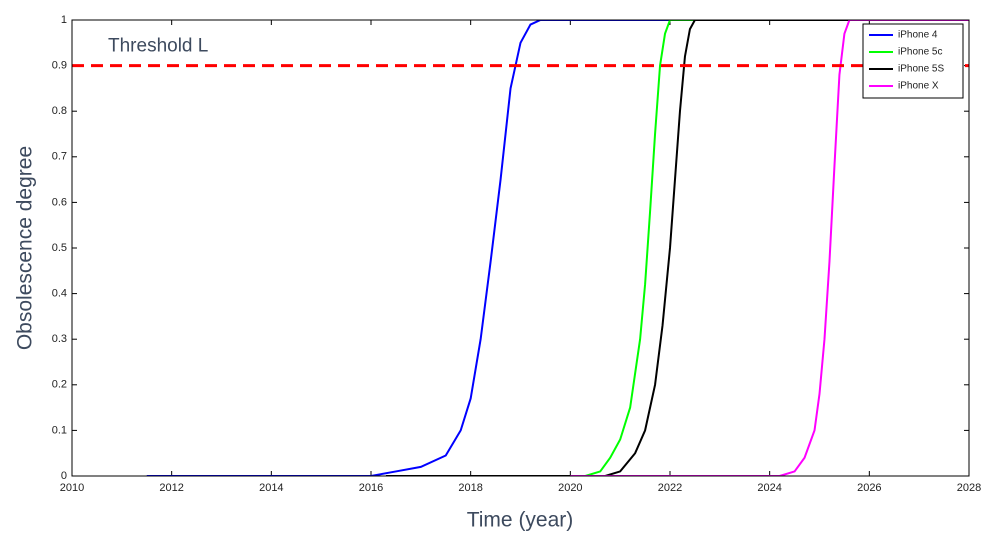 This screenshot has height=538, width=985. Describe the element at coordinates (171, 488) in the screenshot. I see `x-tick-label: 2012` at that location.